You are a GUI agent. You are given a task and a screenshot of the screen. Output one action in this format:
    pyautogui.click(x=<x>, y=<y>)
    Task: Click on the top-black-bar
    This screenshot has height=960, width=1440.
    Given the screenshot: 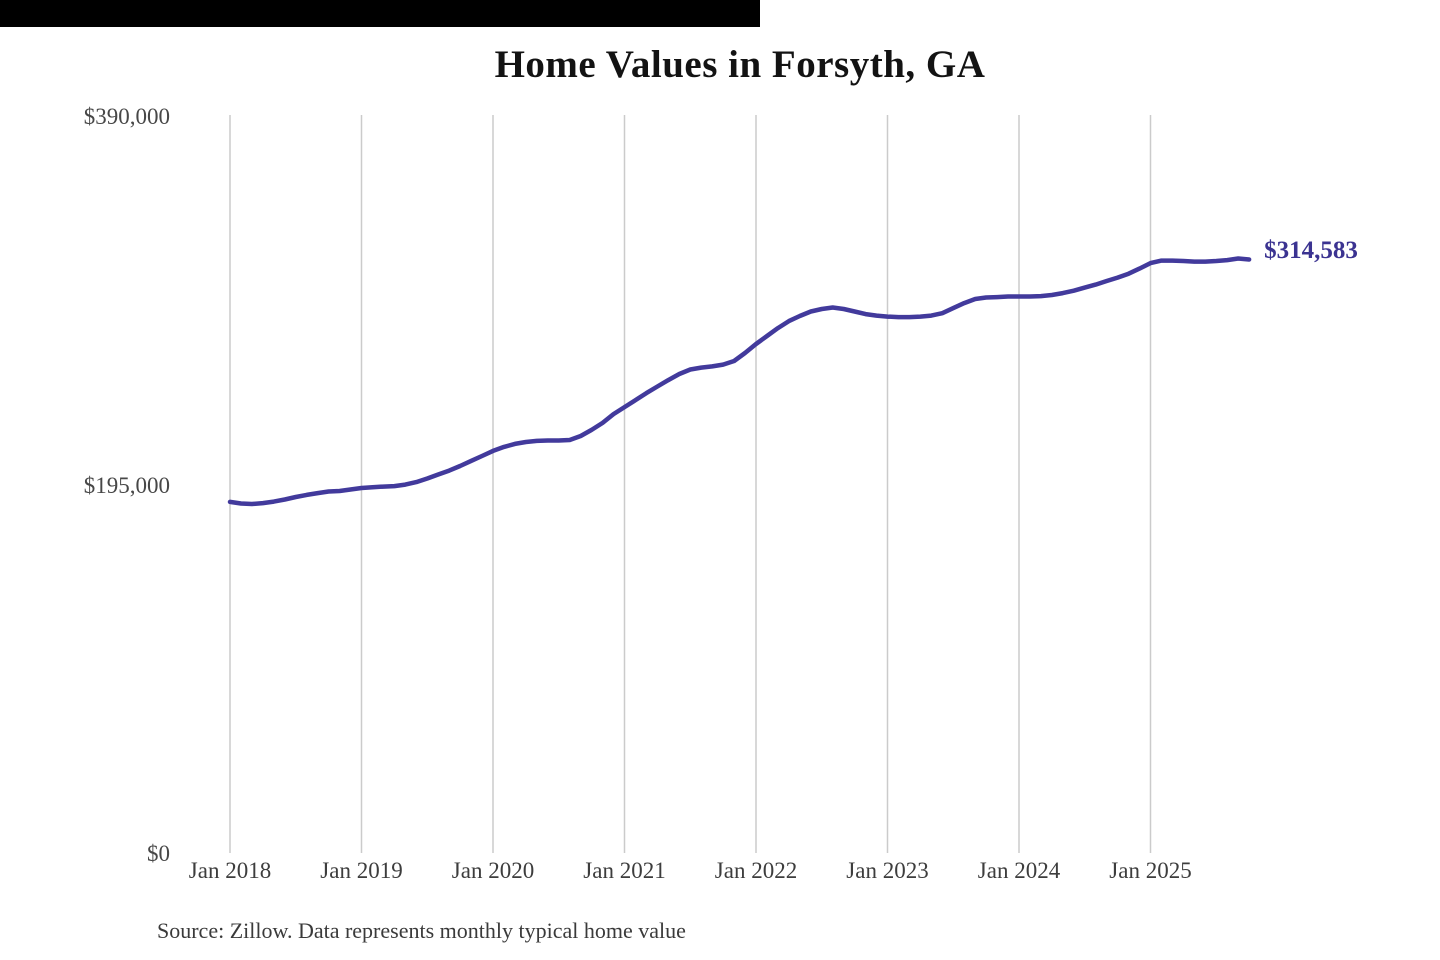 What is the action you would take?
    pyautogui.click(x=380, y=13)
    